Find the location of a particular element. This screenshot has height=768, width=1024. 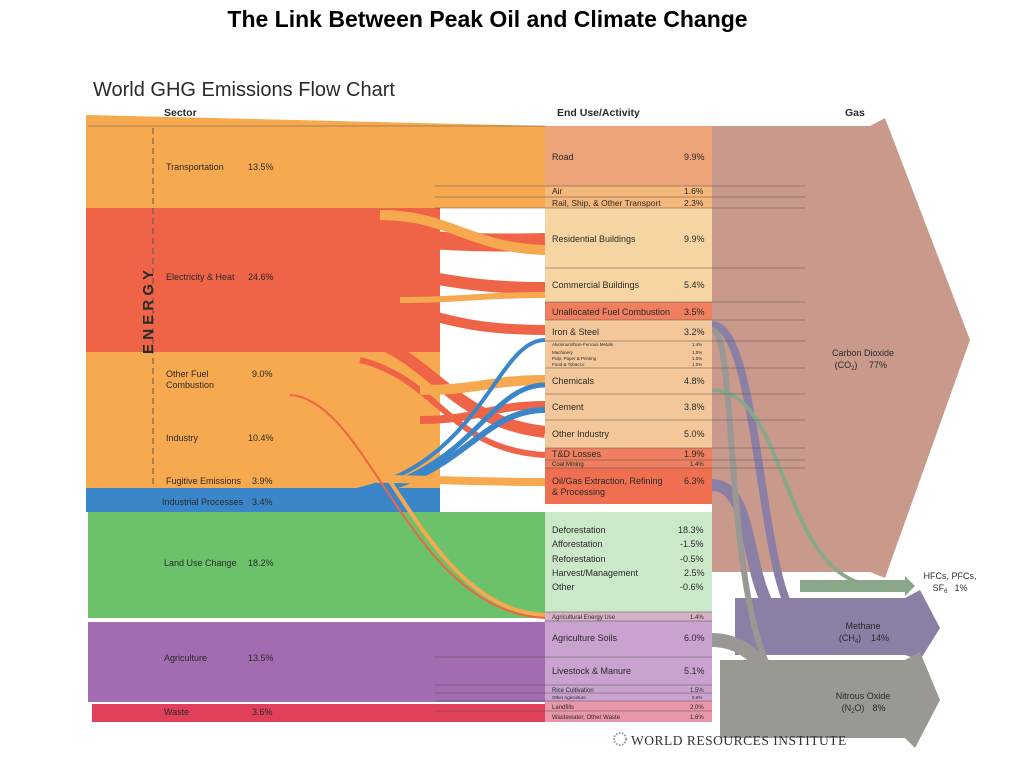

end-use-tnd: T&D Losses is located at coordinates (577, 454).